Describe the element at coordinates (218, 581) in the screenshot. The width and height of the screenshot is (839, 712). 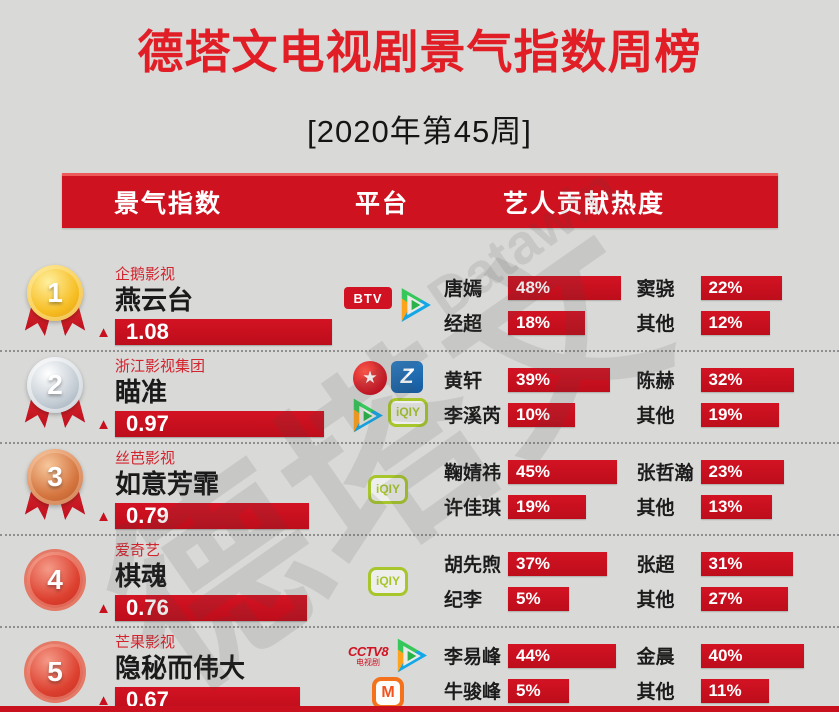
I see `index-cell: 爱奇艺 棋魂 ▲ 0.76` at that location.